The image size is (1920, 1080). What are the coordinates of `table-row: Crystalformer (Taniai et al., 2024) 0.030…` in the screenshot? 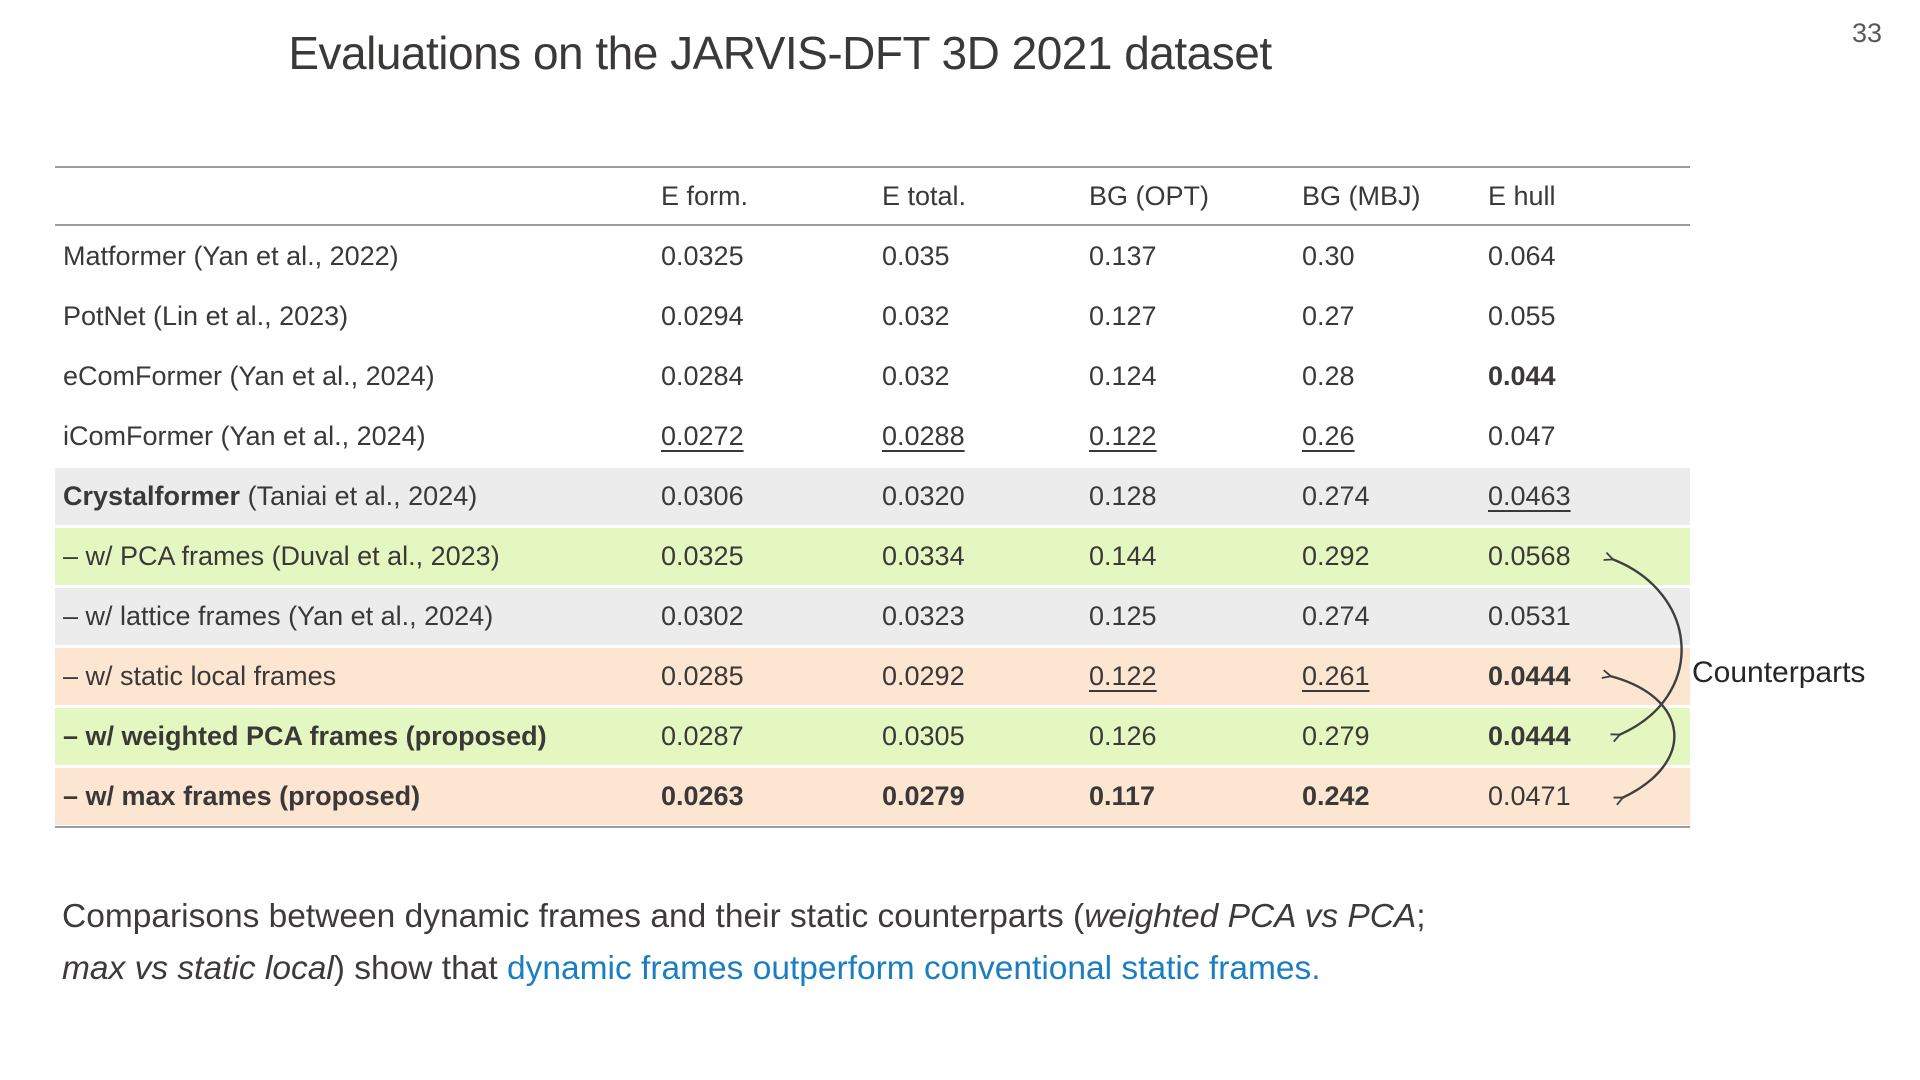 It's located at (872, 496).